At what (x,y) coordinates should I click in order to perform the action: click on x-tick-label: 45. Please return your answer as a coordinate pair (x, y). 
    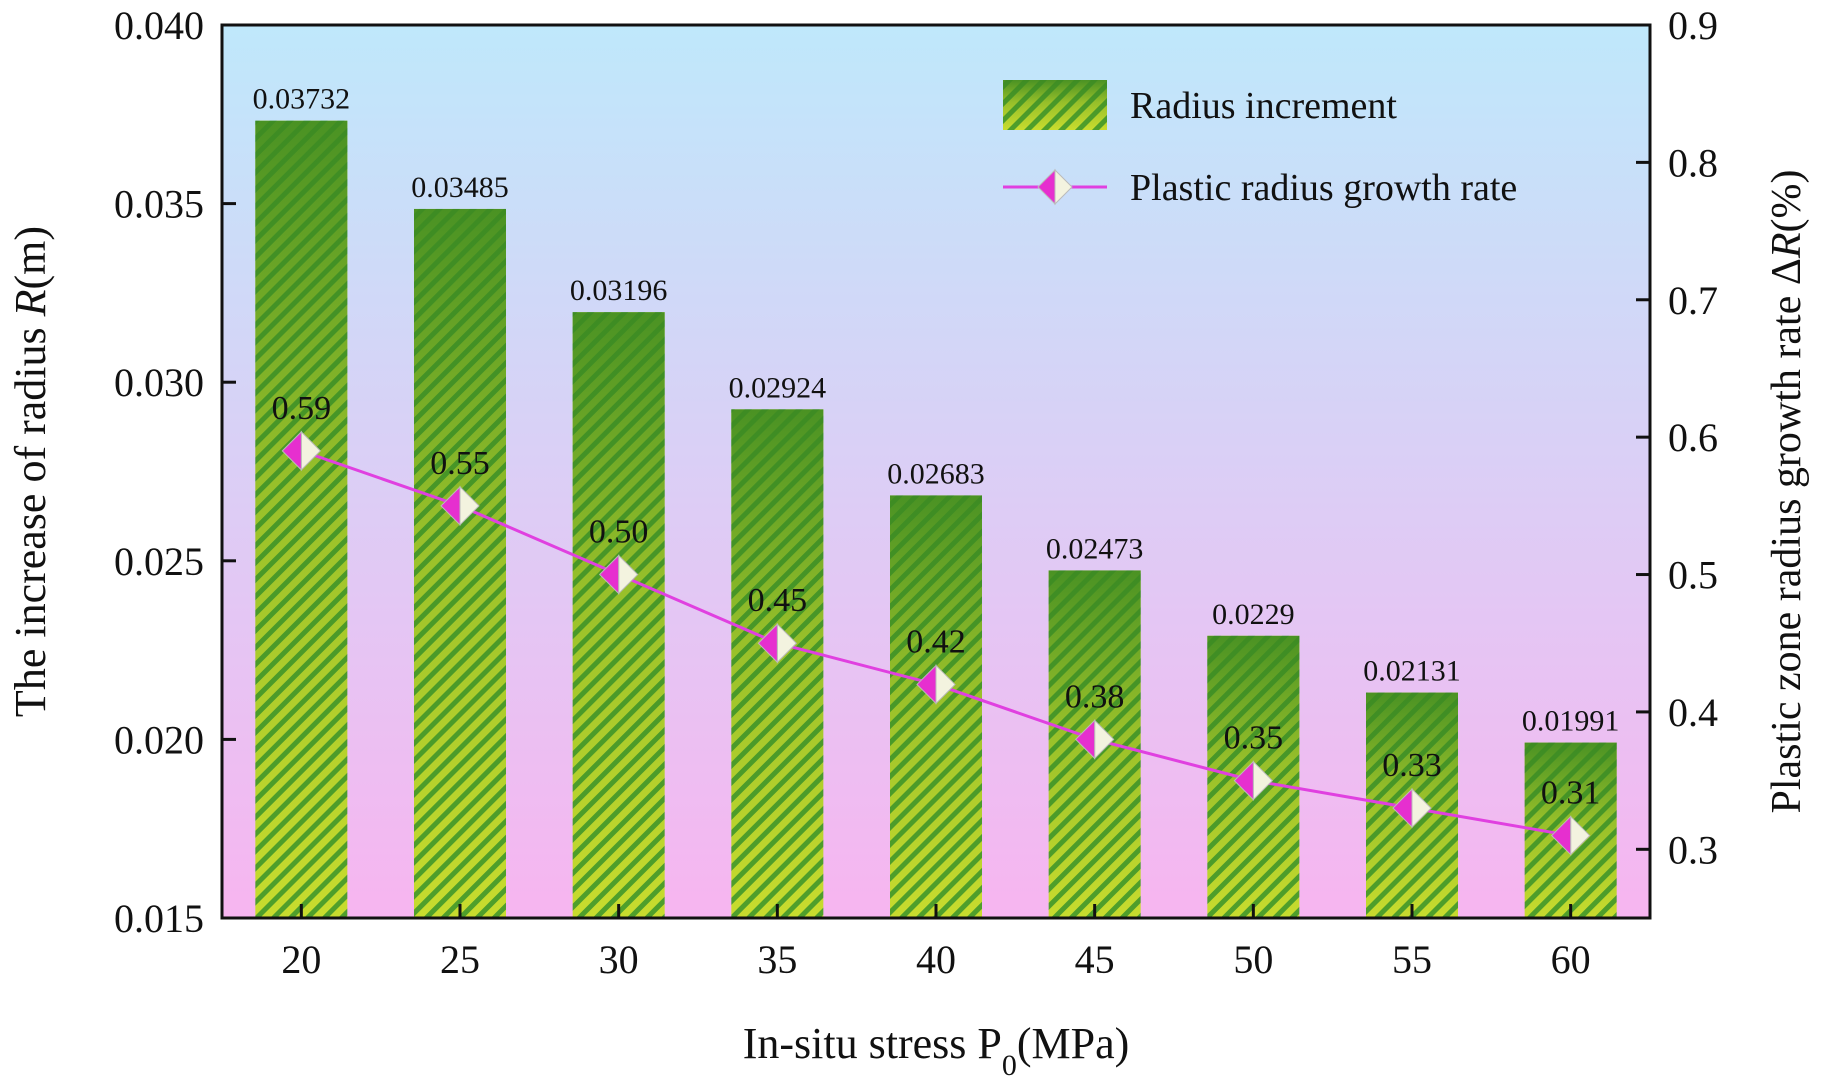
    Looking at the image, I should click on (1095, 959).